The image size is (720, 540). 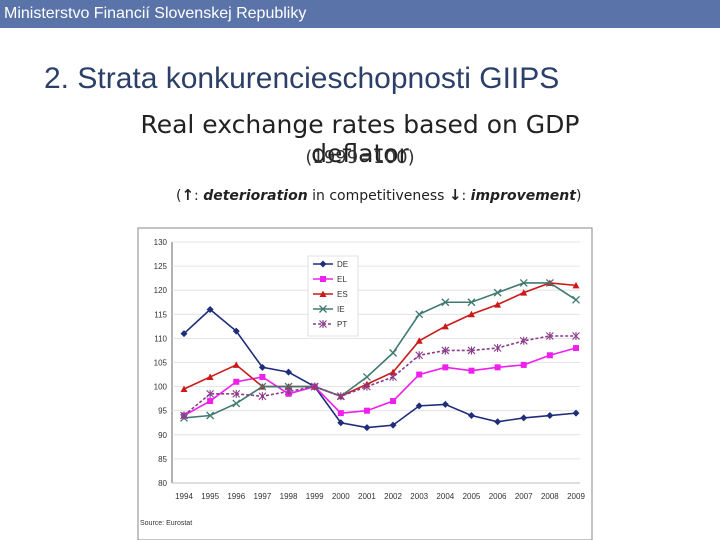 What do you see at coordinates (472, 496) in the screenshot?
I see `x-tick-label: 2005` at bounding box center [472, 496].